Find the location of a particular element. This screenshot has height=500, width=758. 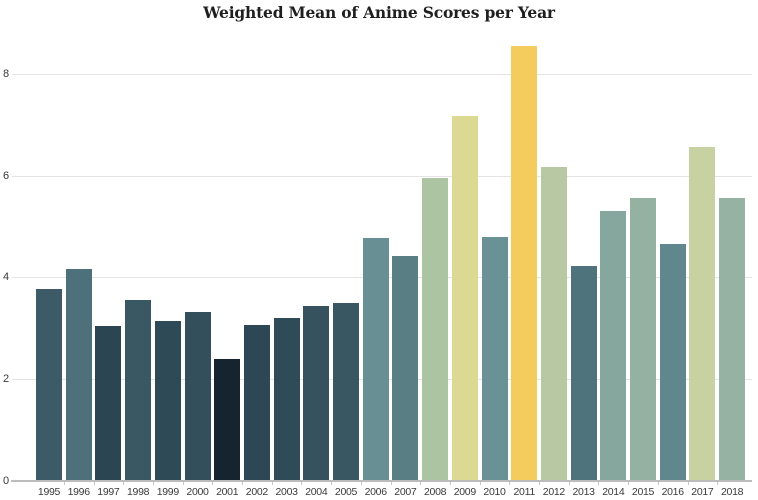

x-tick-label-2011: 2011 is located at coordinates (524, 492).